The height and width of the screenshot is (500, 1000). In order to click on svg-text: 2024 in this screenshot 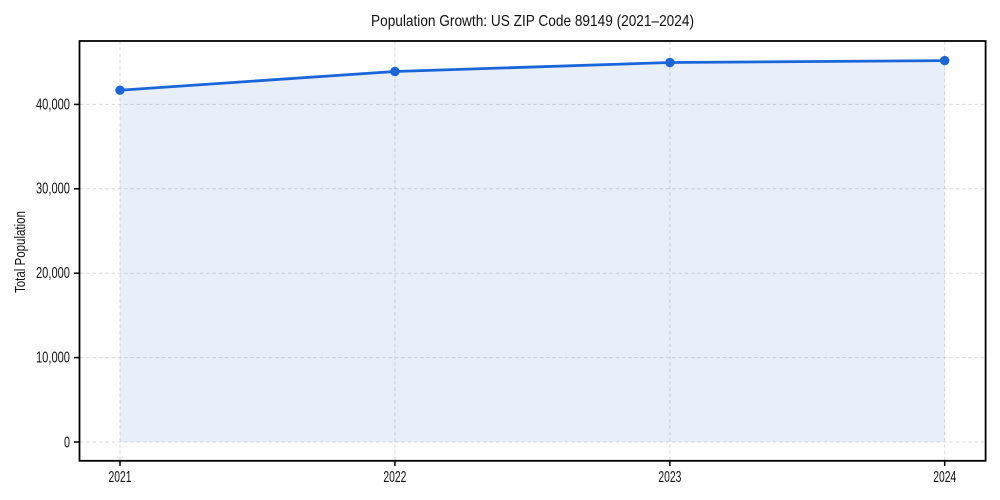, I will do `click(944, 477)`.